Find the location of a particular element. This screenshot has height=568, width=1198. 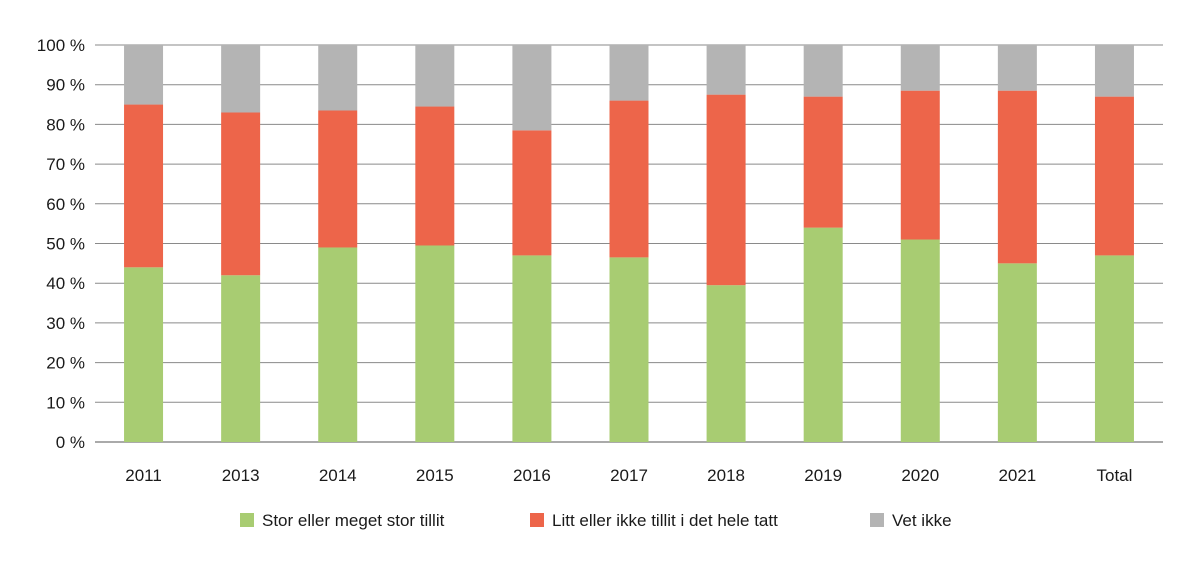

y-tick-label: 80 % is located at coordinates (65, 124).